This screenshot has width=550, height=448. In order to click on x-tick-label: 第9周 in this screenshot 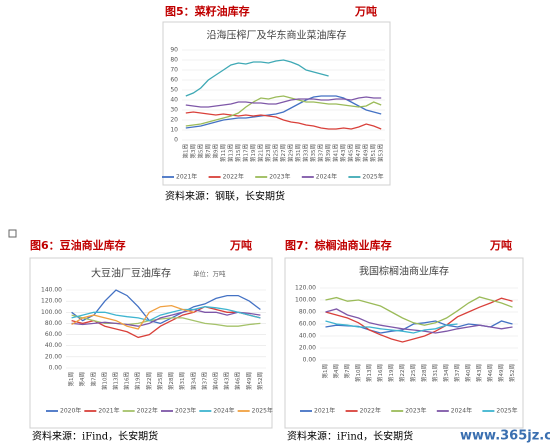, I will do `click(215, 151)`.